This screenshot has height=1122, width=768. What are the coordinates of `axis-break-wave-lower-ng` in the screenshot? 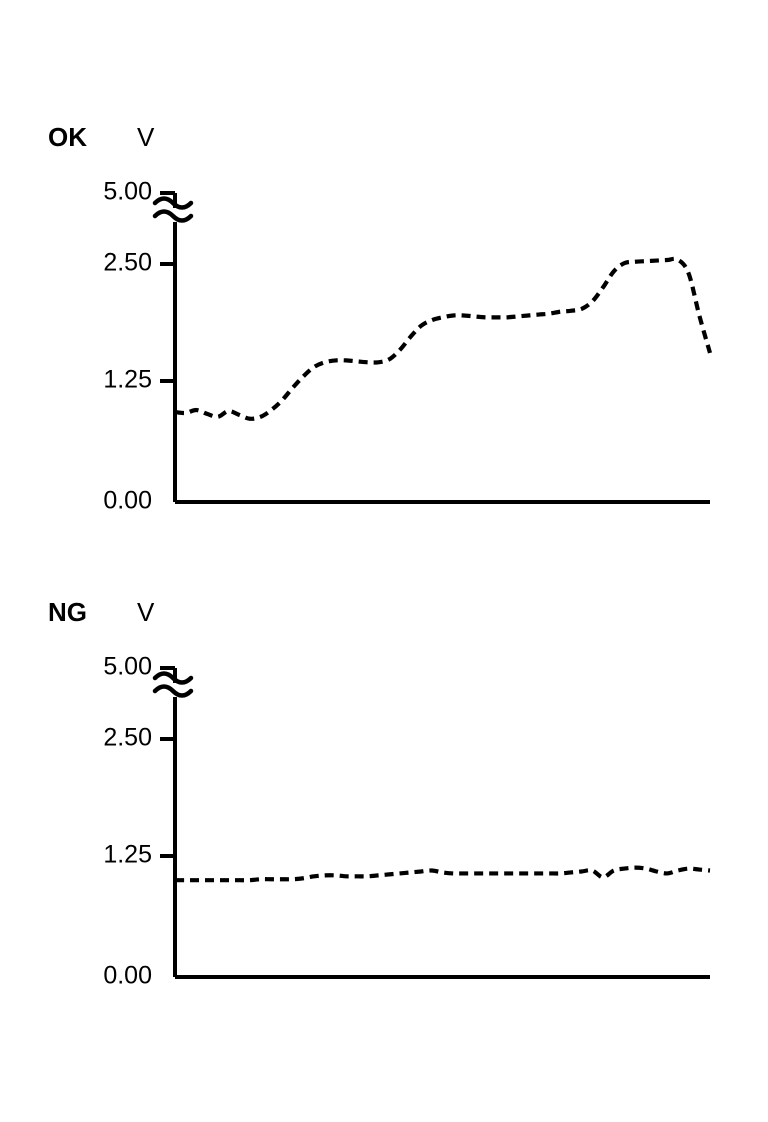 It's located at (173, 691).